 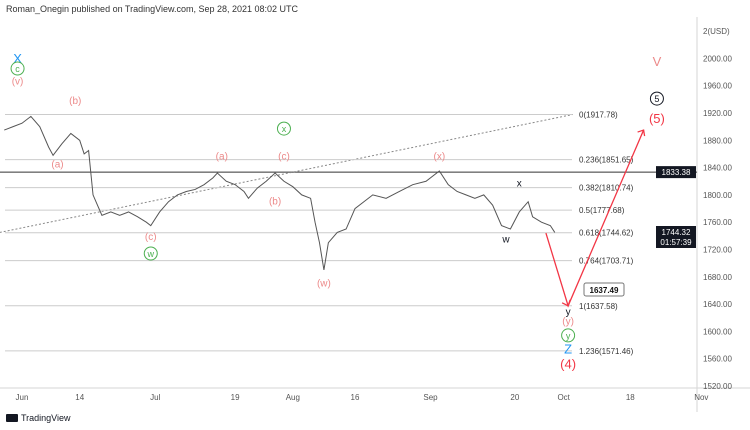 I want to click on countdown-label: 01:57:39, so click(x=676, y=242).